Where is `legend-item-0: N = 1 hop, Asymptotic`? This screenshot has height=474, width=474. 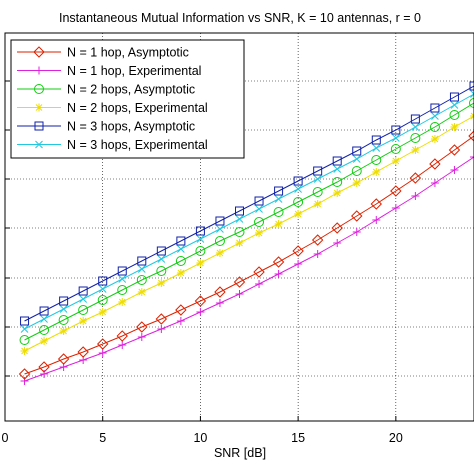
legend-item-0: N = 1 hop, Asymptotic is located at coordinates (103, 53).